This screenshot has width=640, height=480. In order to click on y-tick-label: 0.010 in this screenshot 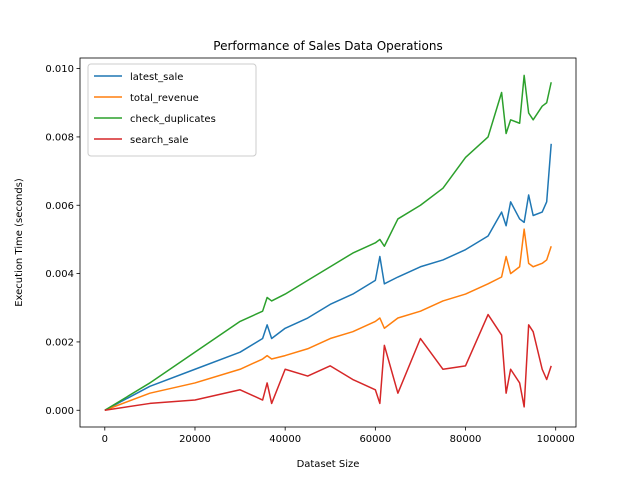, I will do `click(59, 69)`.